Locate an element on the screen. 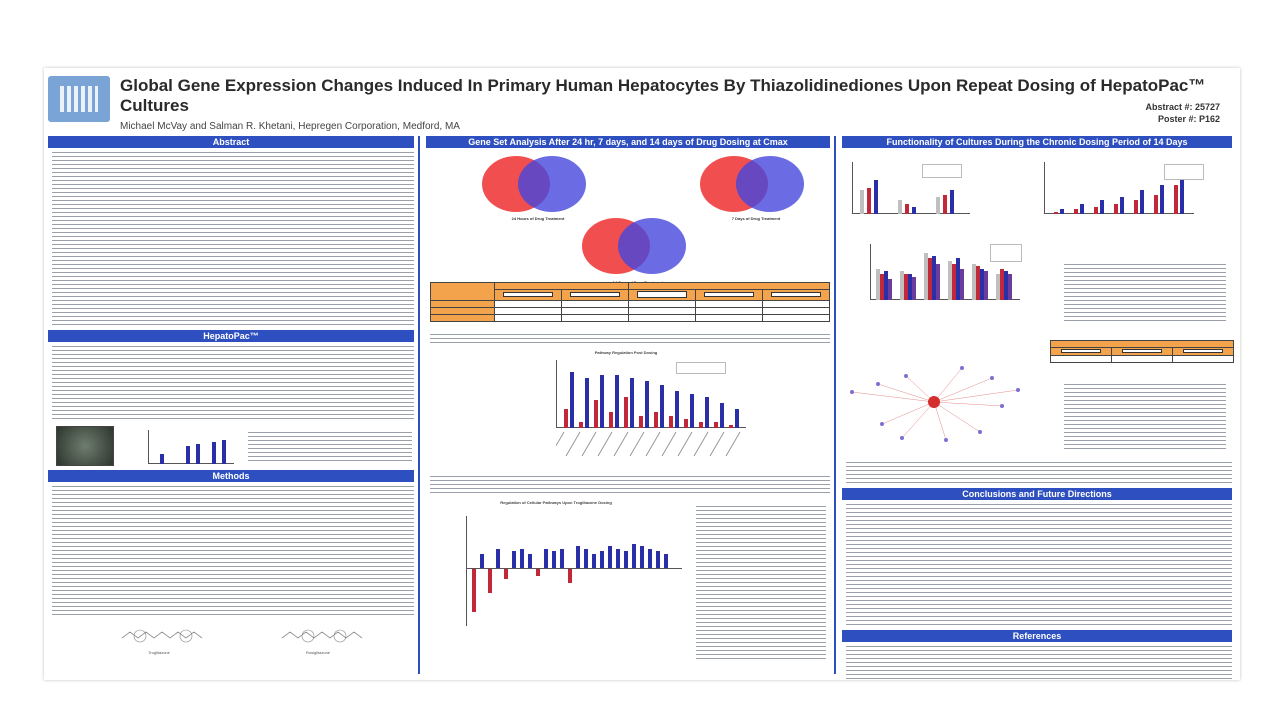 This screenshot has width=1280, height=720. pathway-x-labels is located at coordinates (648, 444).